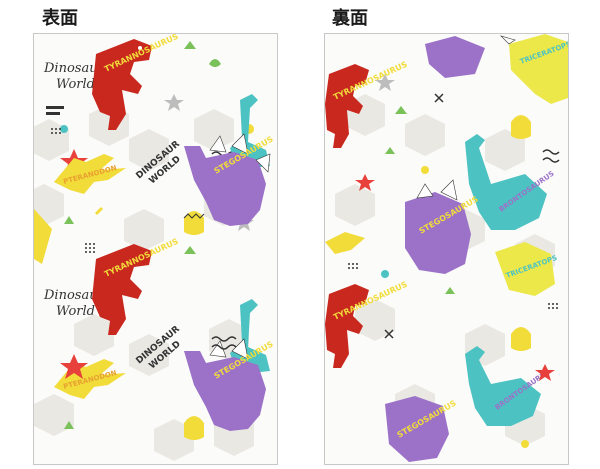 The image size is (600, 469). Describe the element at coordinates (74, 68) in the screenshot. I see `logo-line1: Dinosaur` at that location.